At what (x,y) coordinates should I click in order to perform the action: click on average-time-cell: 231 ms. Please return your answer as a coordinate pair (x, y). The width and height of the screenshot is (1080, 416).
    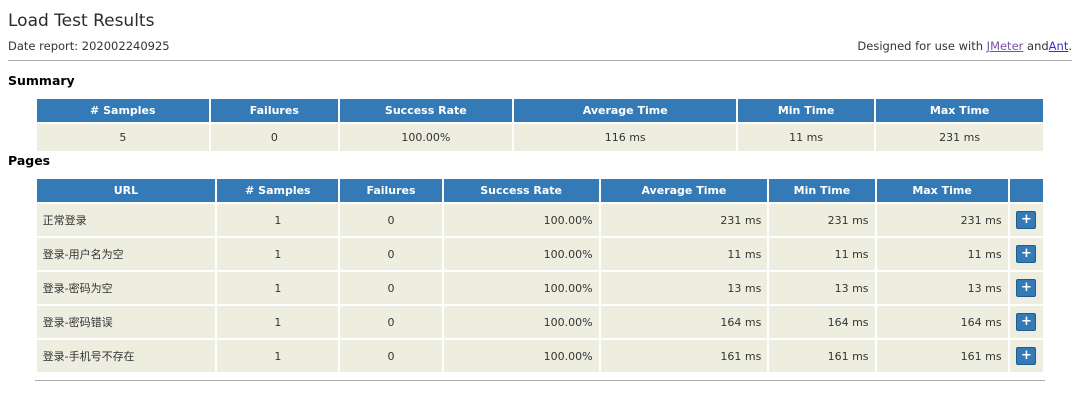
    Looking at the image, I should click on (684, 220).